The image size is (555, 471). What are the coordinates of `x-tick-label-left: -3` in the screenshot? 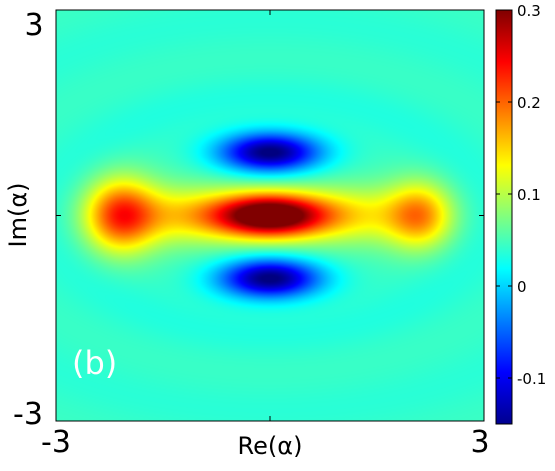 It's located at (56, 442).